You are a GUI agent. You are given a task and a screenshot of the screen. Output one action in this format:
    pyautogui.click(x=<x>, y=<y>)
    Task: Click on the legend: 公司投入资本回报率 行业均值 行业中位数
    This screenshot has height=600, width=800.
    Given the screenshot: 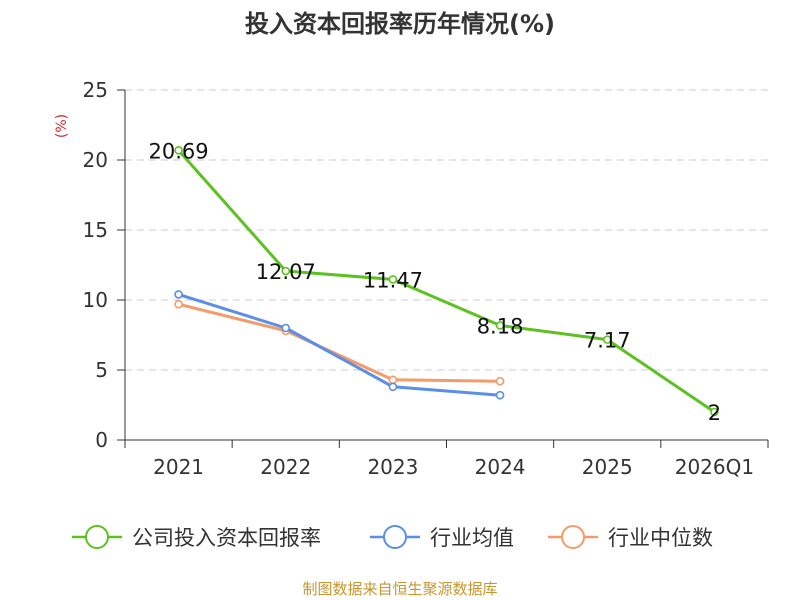 What is the action you would take?
    pyautogui.click(x=392, y=537)
    